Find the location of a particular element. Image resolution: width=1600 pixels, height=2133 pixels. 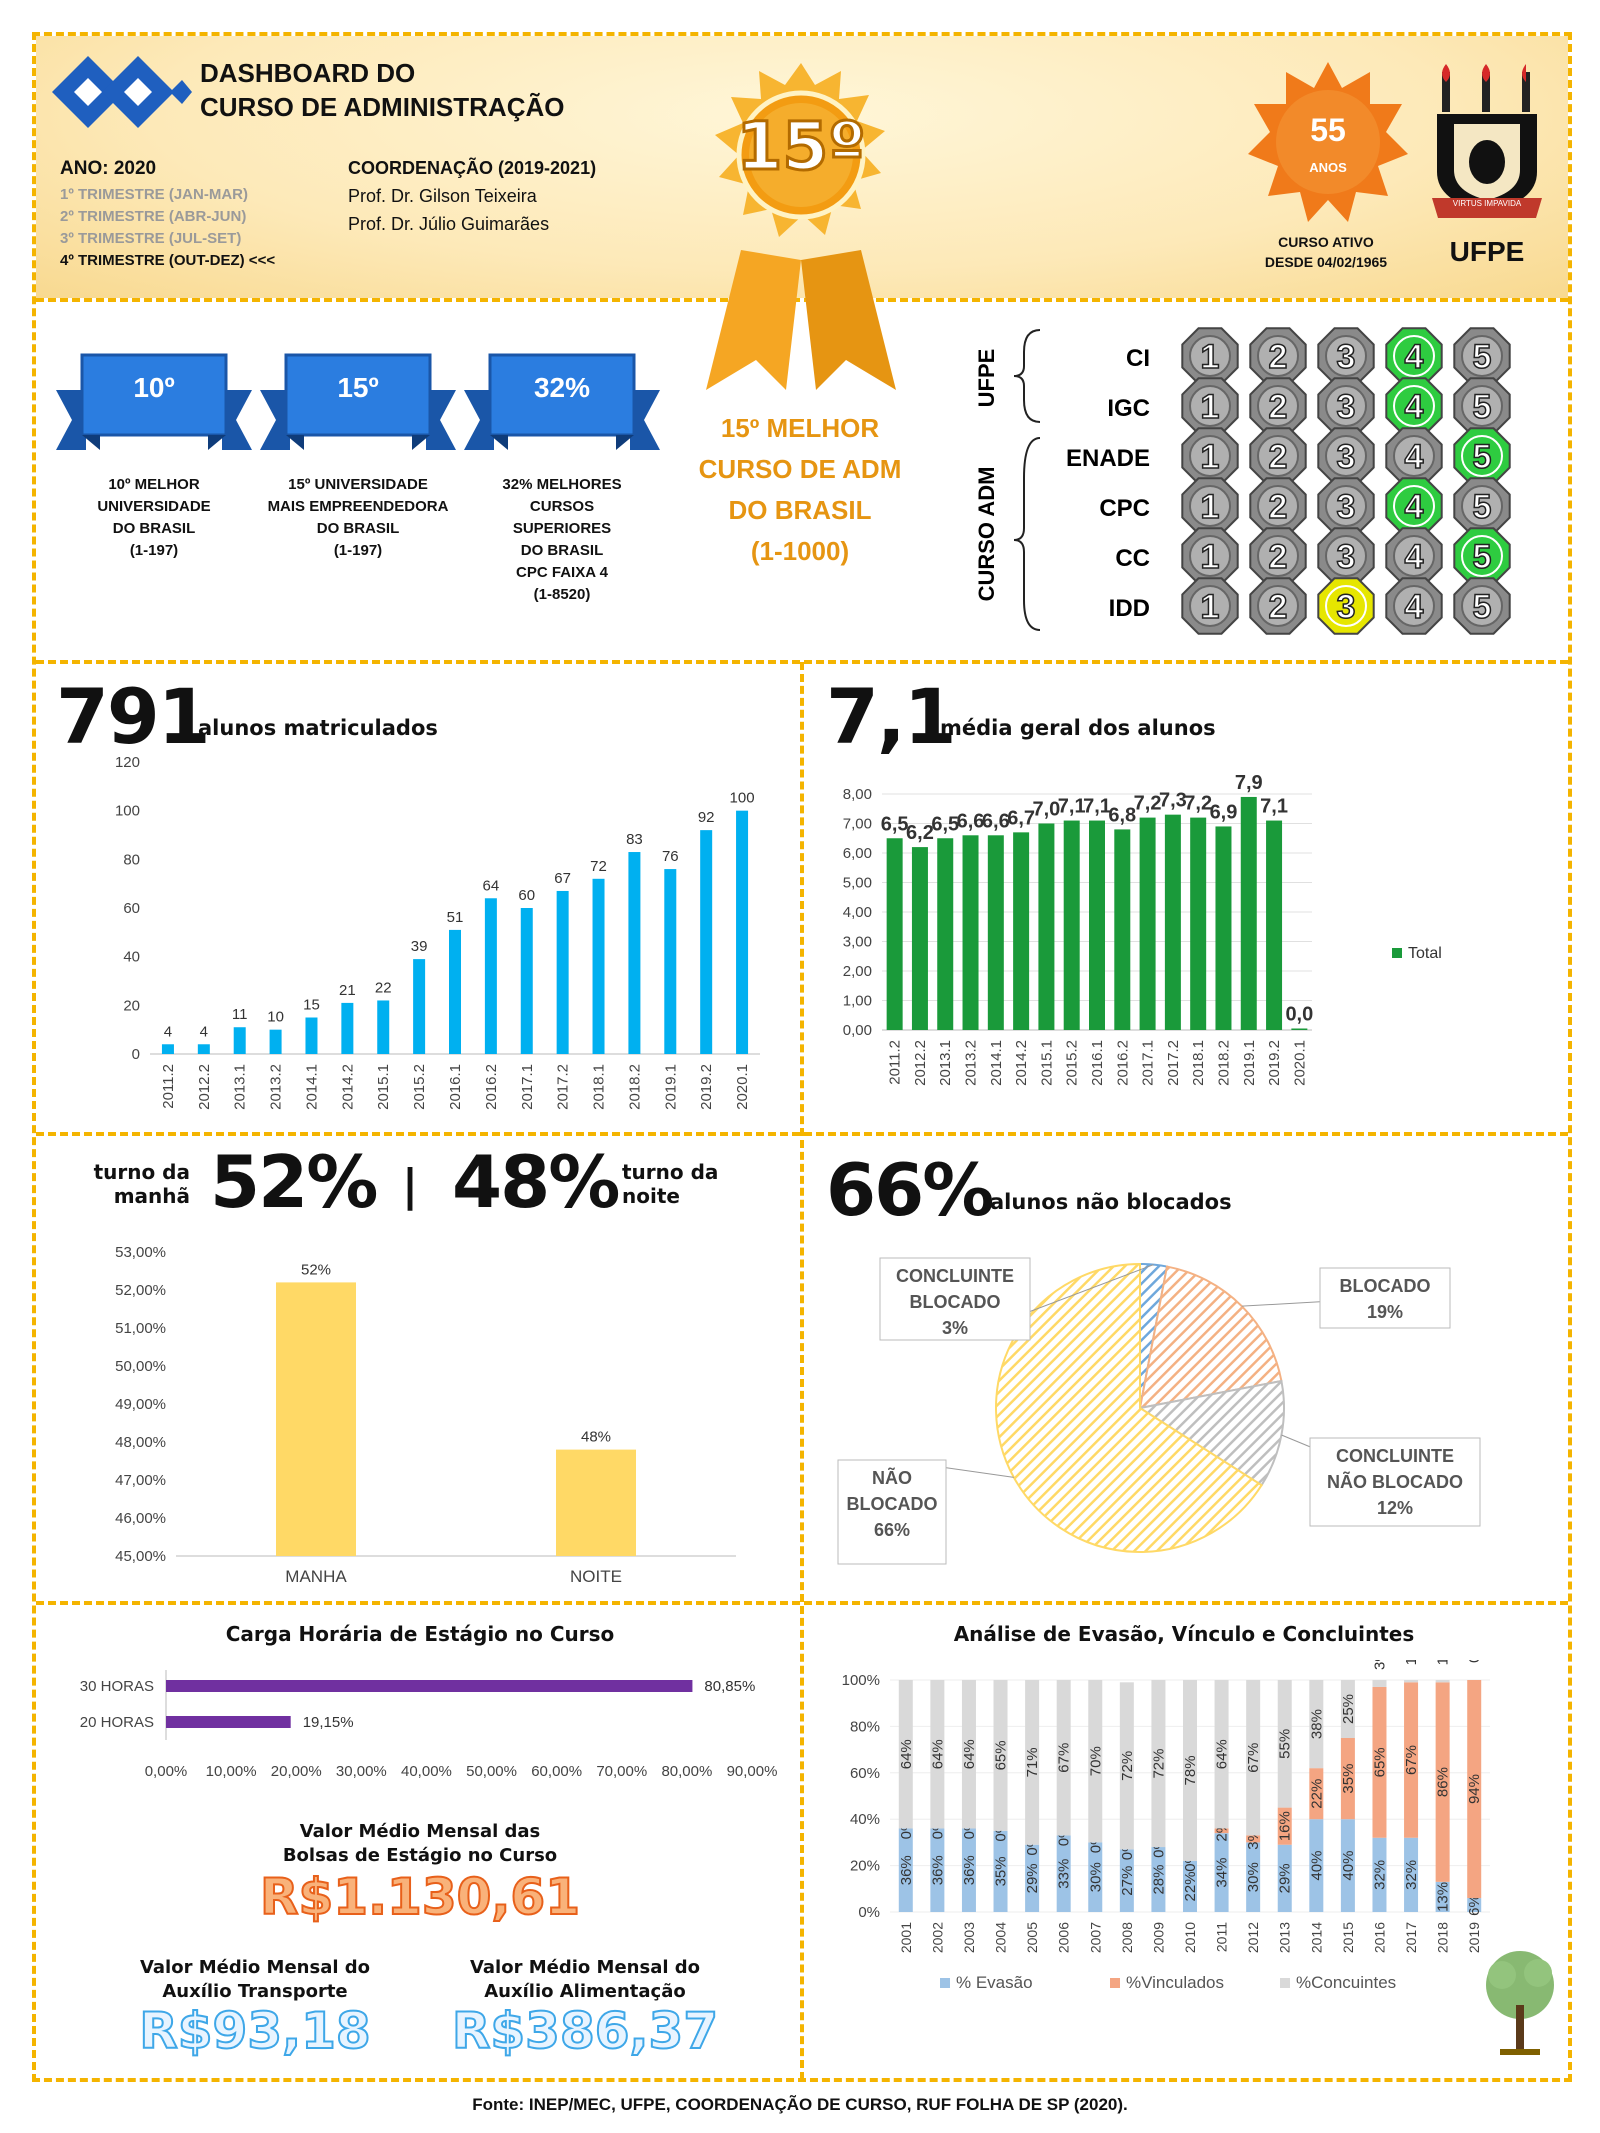

indicator-name: IGC is located at coordinates (1128, 408).